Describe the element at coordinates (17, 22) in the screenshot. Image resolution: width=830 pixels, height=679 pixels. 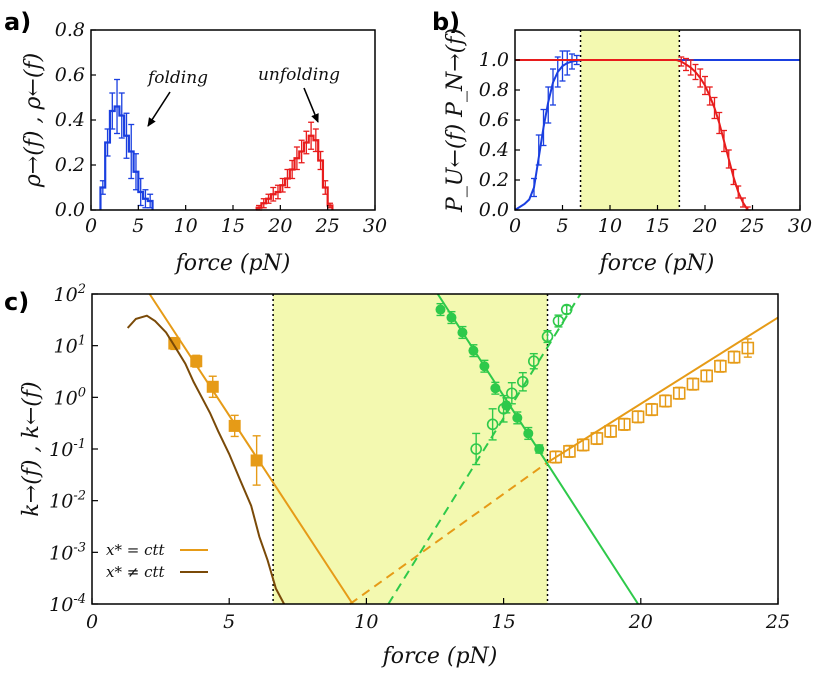
I see `panel-a-label: a)` at that location.